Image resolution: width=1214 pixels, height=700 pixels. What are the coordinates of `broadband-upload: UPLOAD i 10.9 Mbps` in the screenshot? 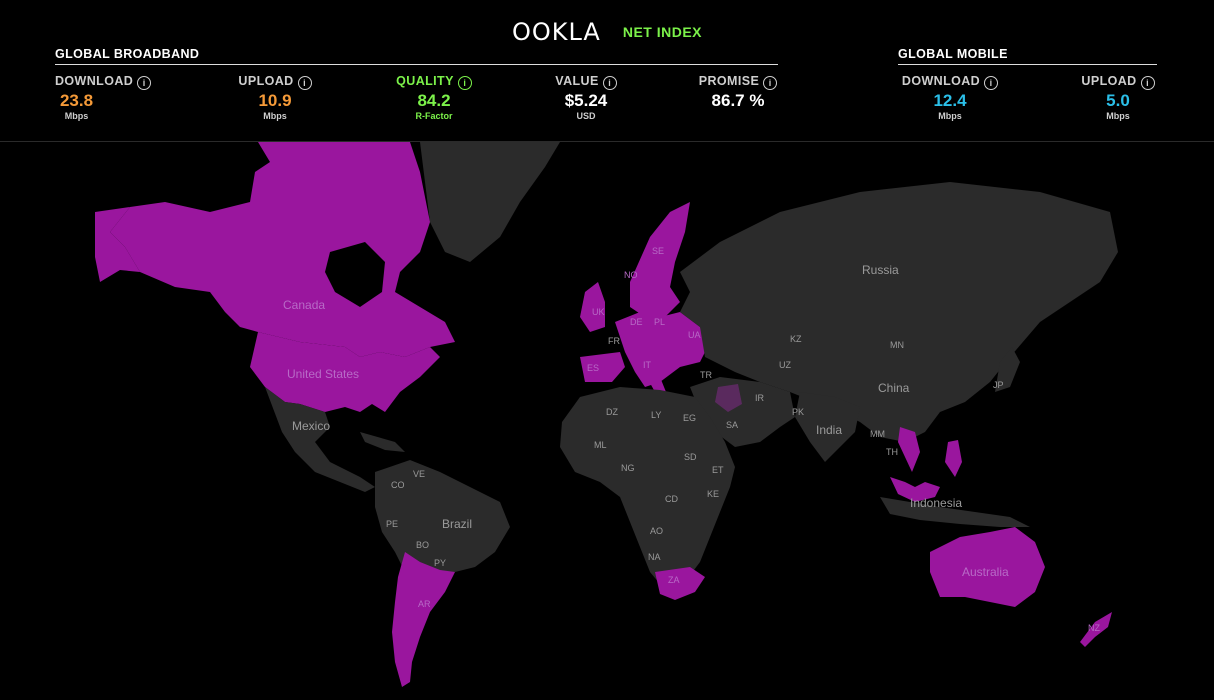 It's located at (275, 97).